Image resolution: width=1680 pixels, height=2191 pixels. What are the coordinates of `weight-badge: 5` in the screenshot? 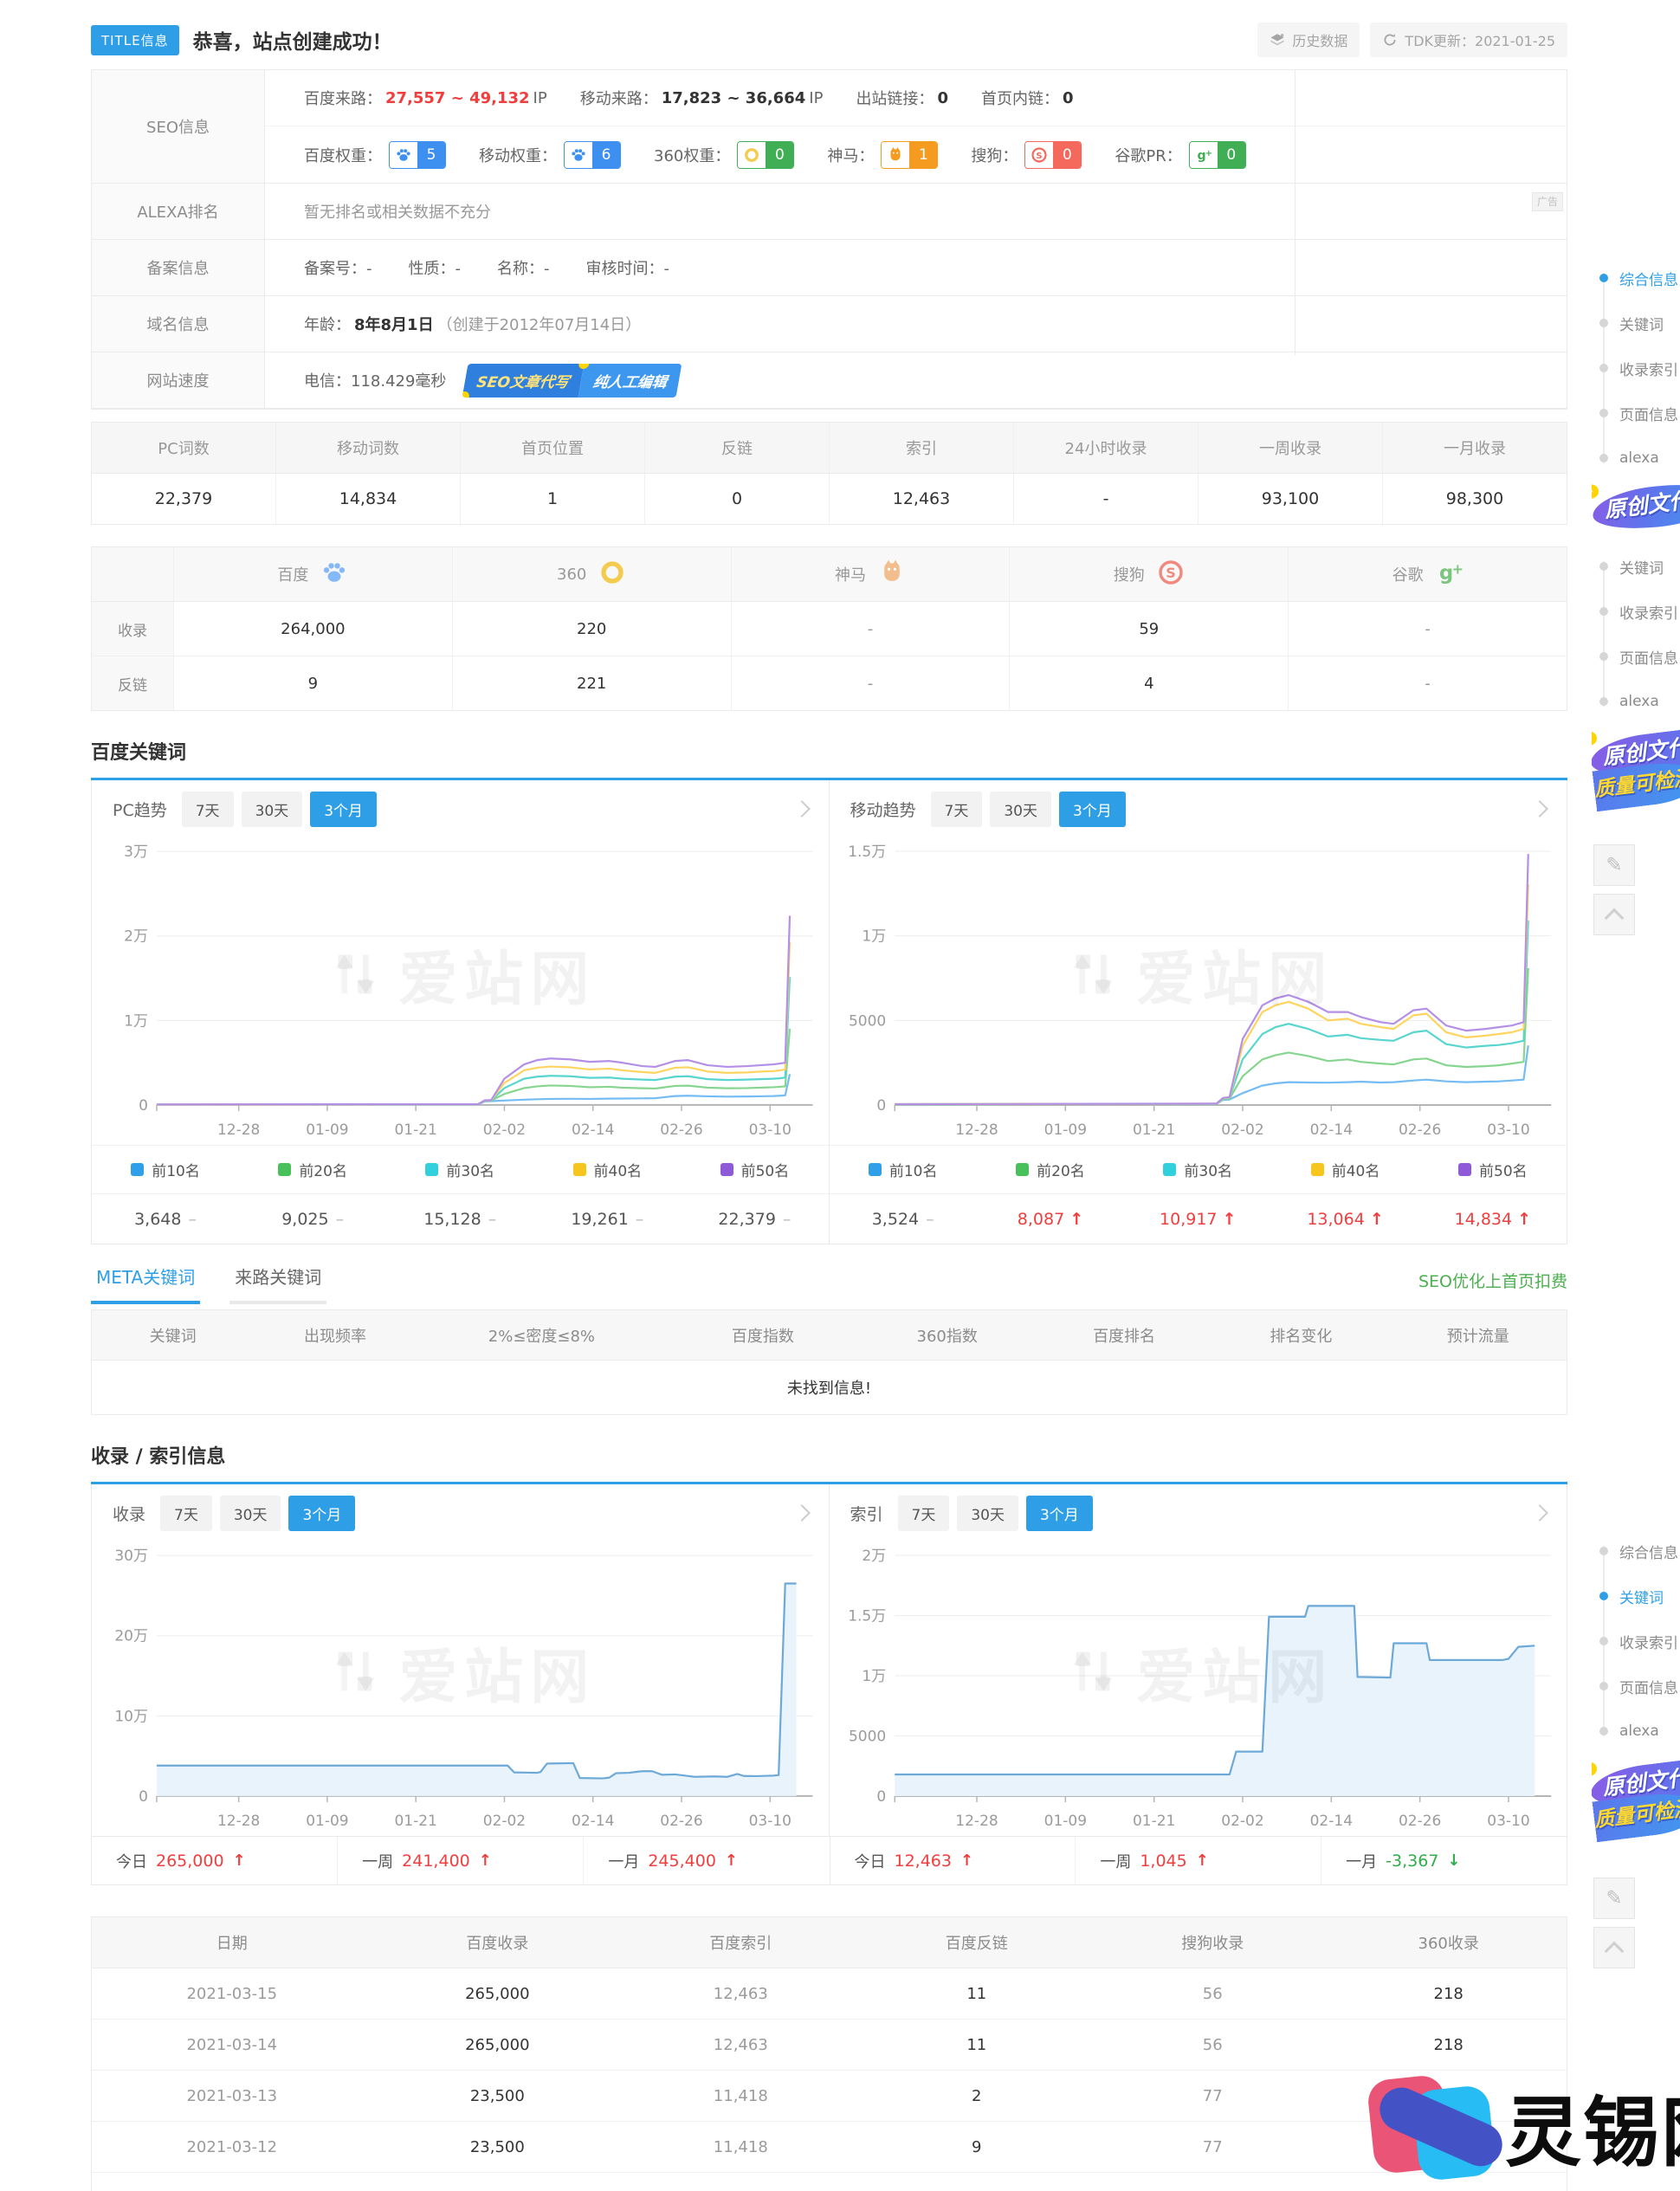 It's located at (417, 155).